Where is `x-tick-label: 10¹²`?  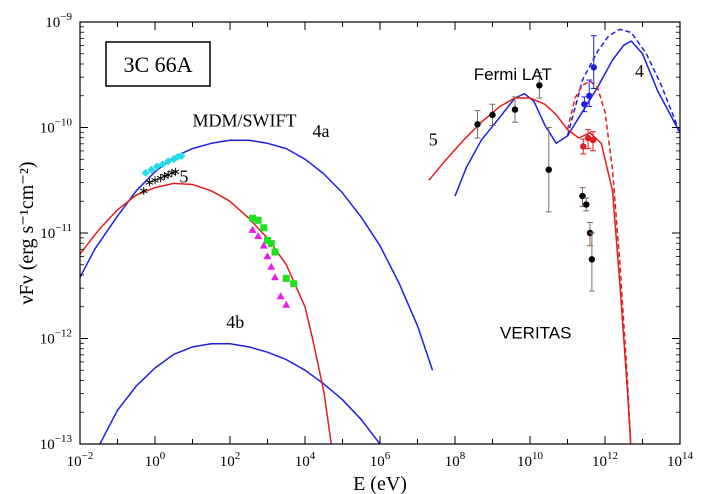
x-tick-label: 10¹² is located at coordinates (605, 460).